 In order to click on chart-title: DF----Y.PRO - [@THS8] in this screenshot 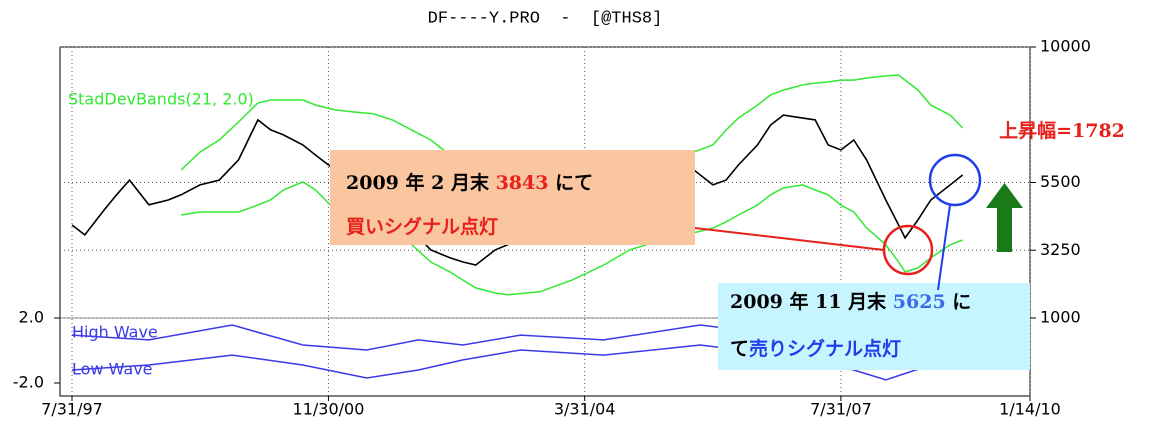, I will do `click(545, 18)`.